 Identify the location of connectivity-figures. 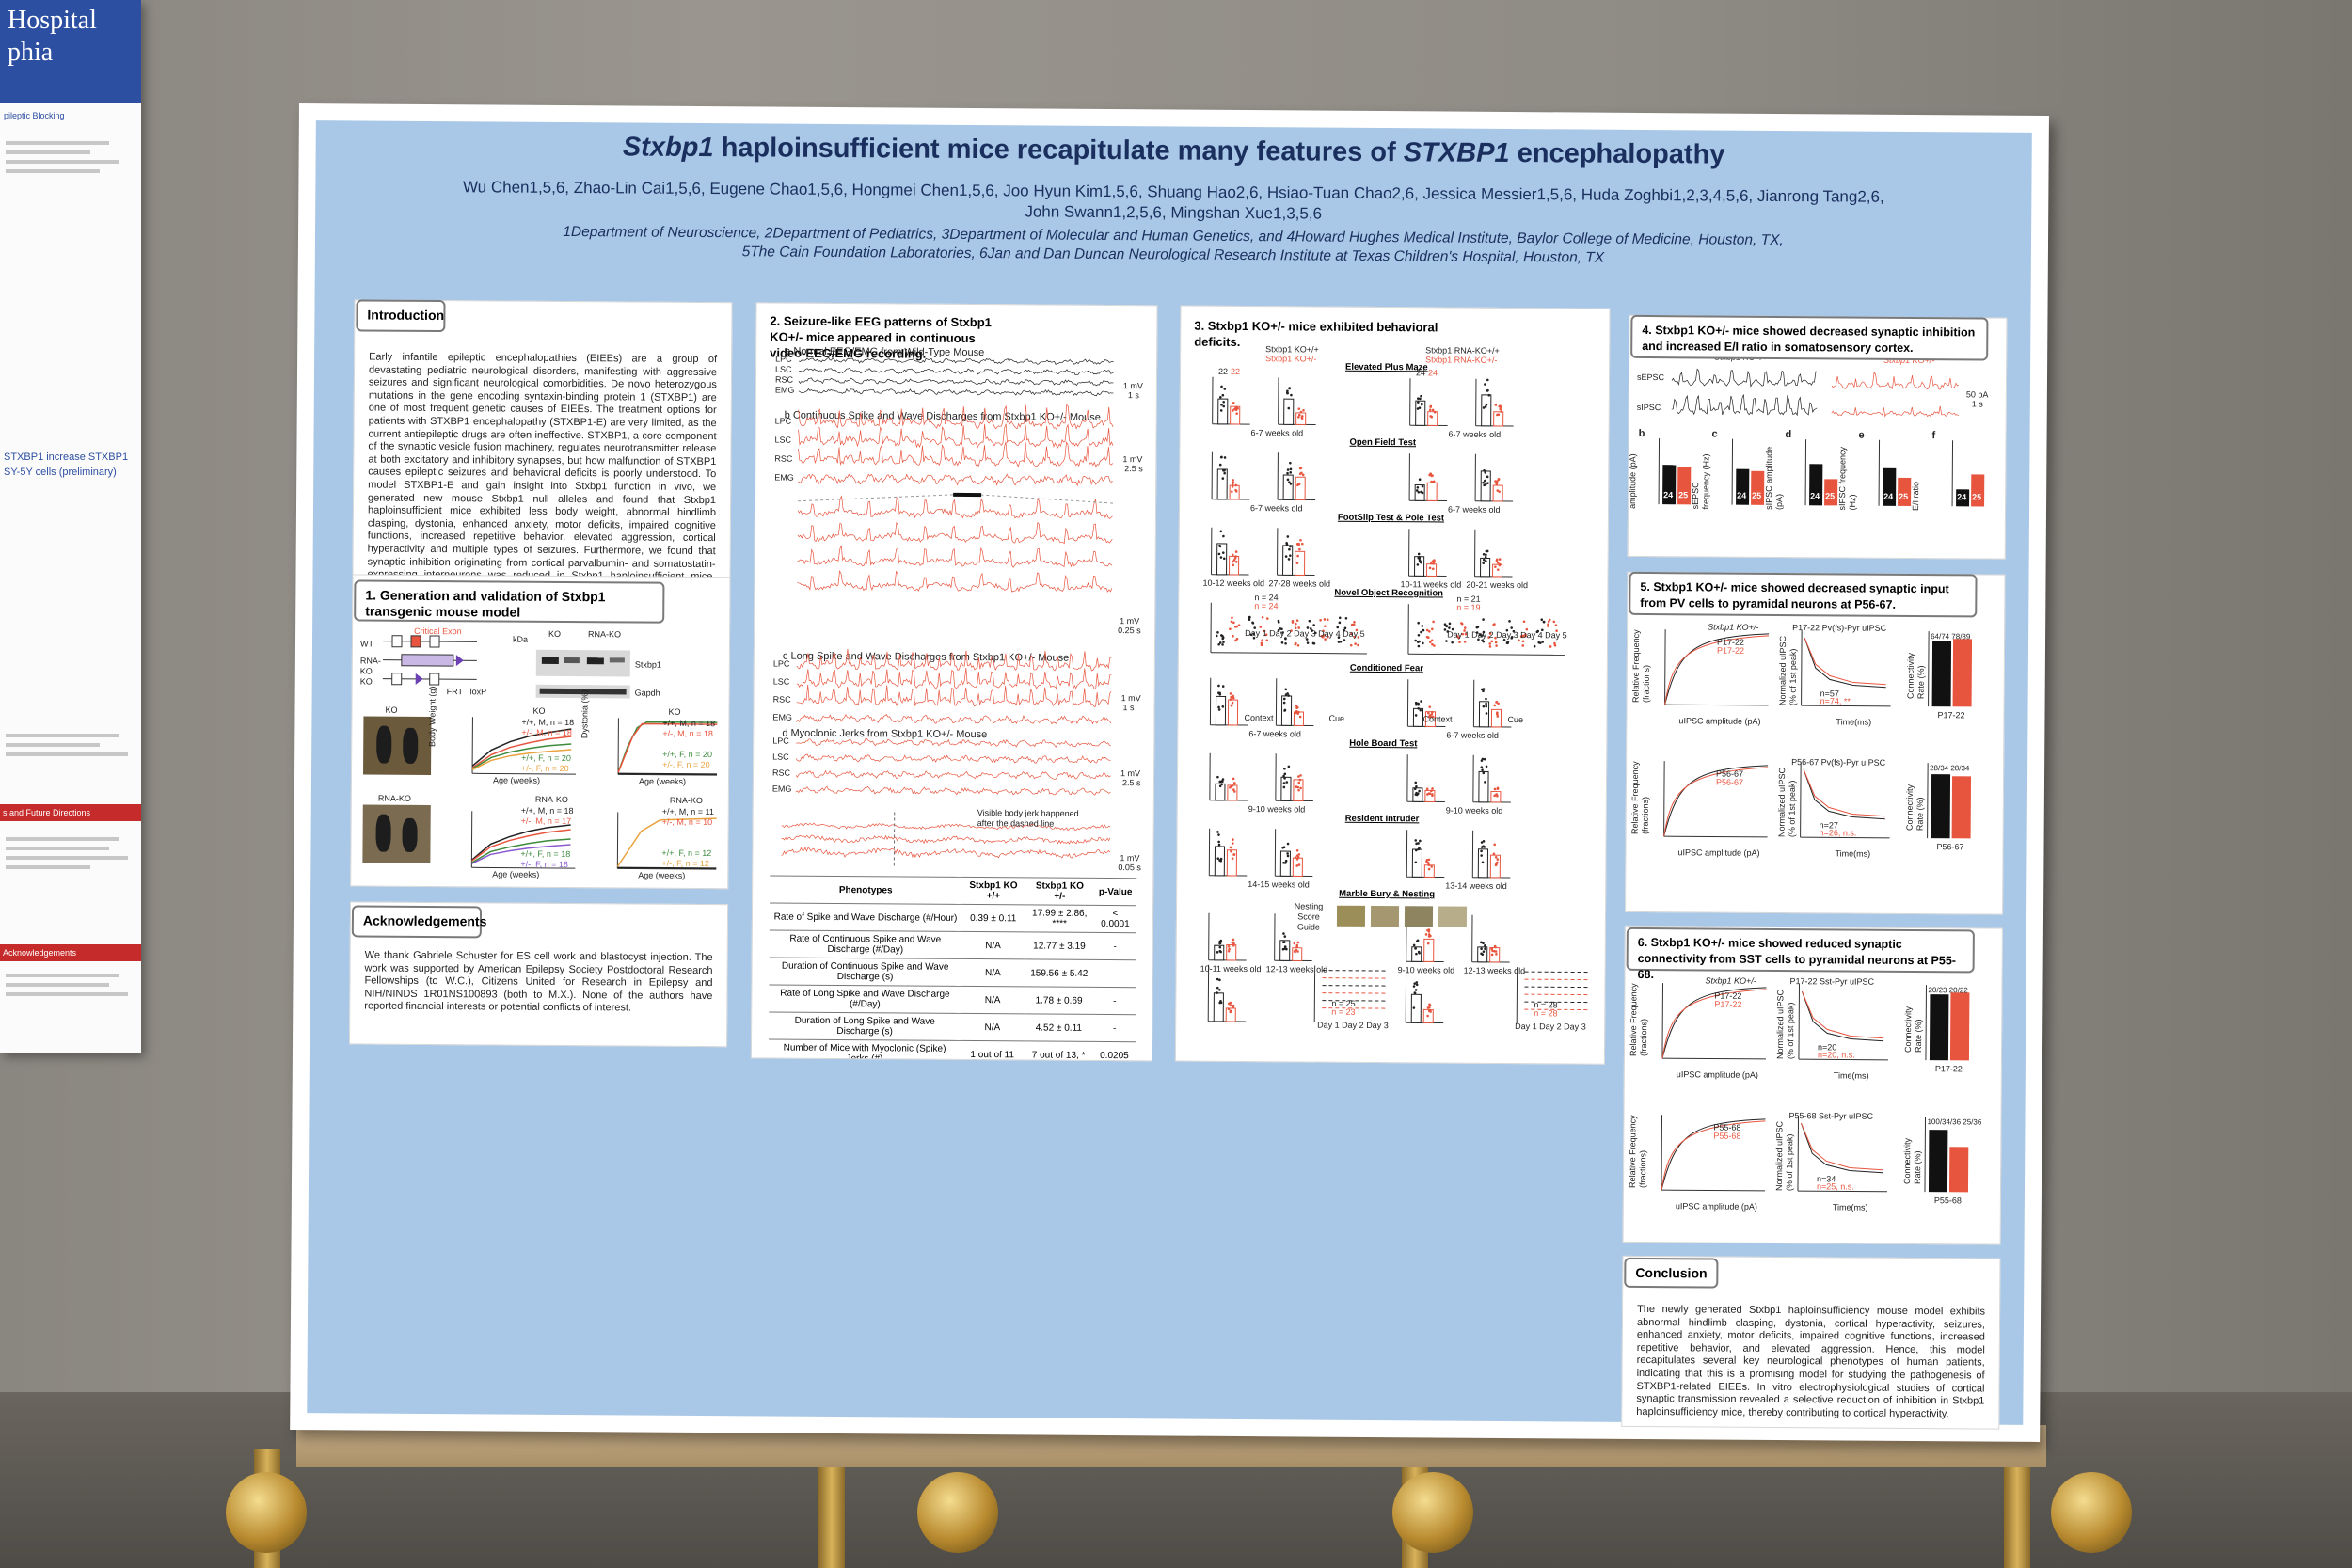
(1815, 1088).